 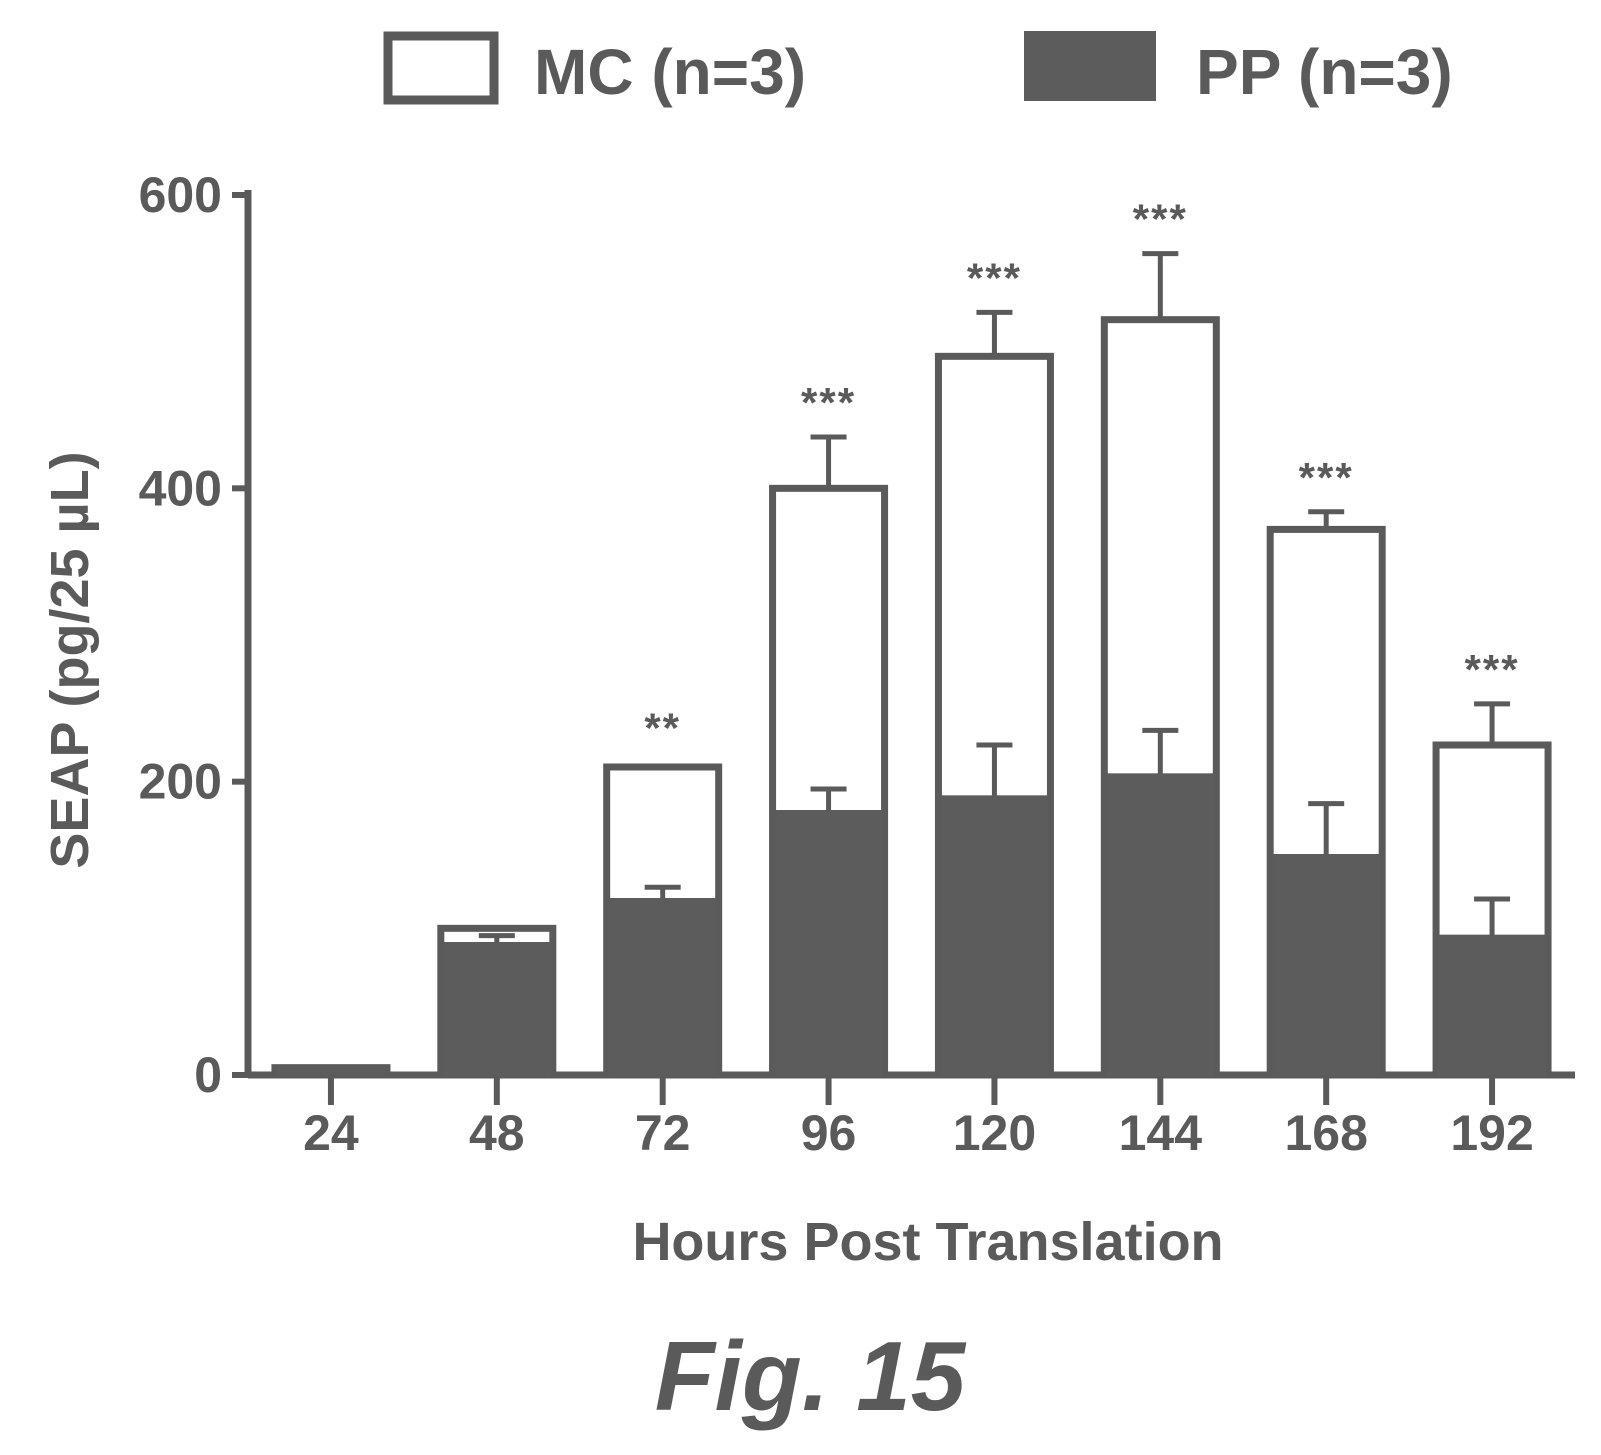 What do you see at coordinates (811, 1376) in the screenshot?
I see `figure-caption: Fig. 15` at bounding box center [811, 1376].